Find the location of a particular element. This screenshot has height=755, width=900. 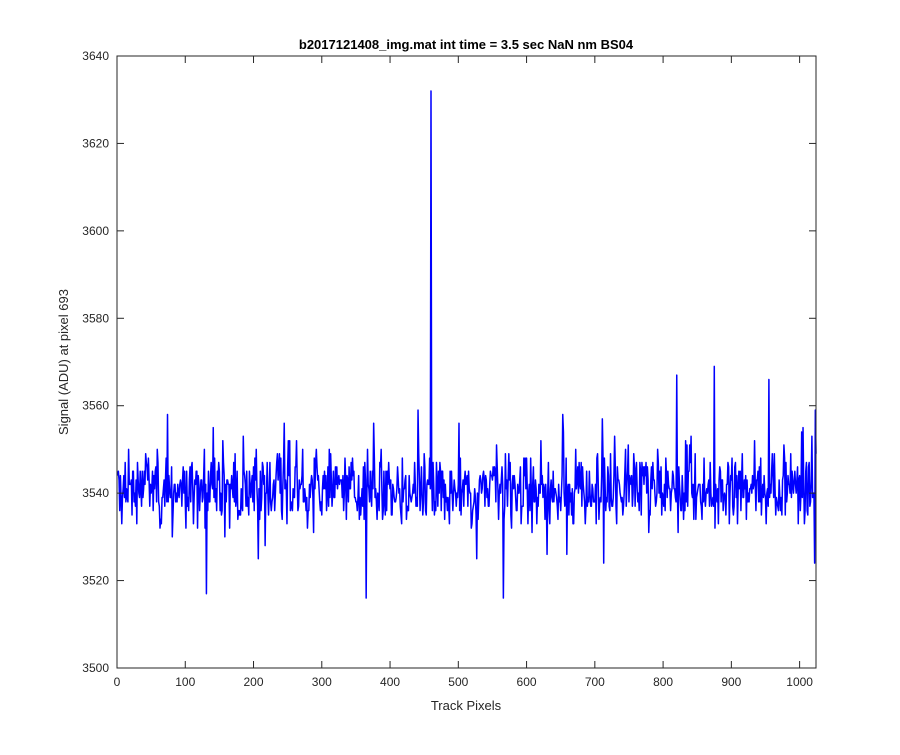

x-tick-label: 200 is located at coordinates (254, 682).